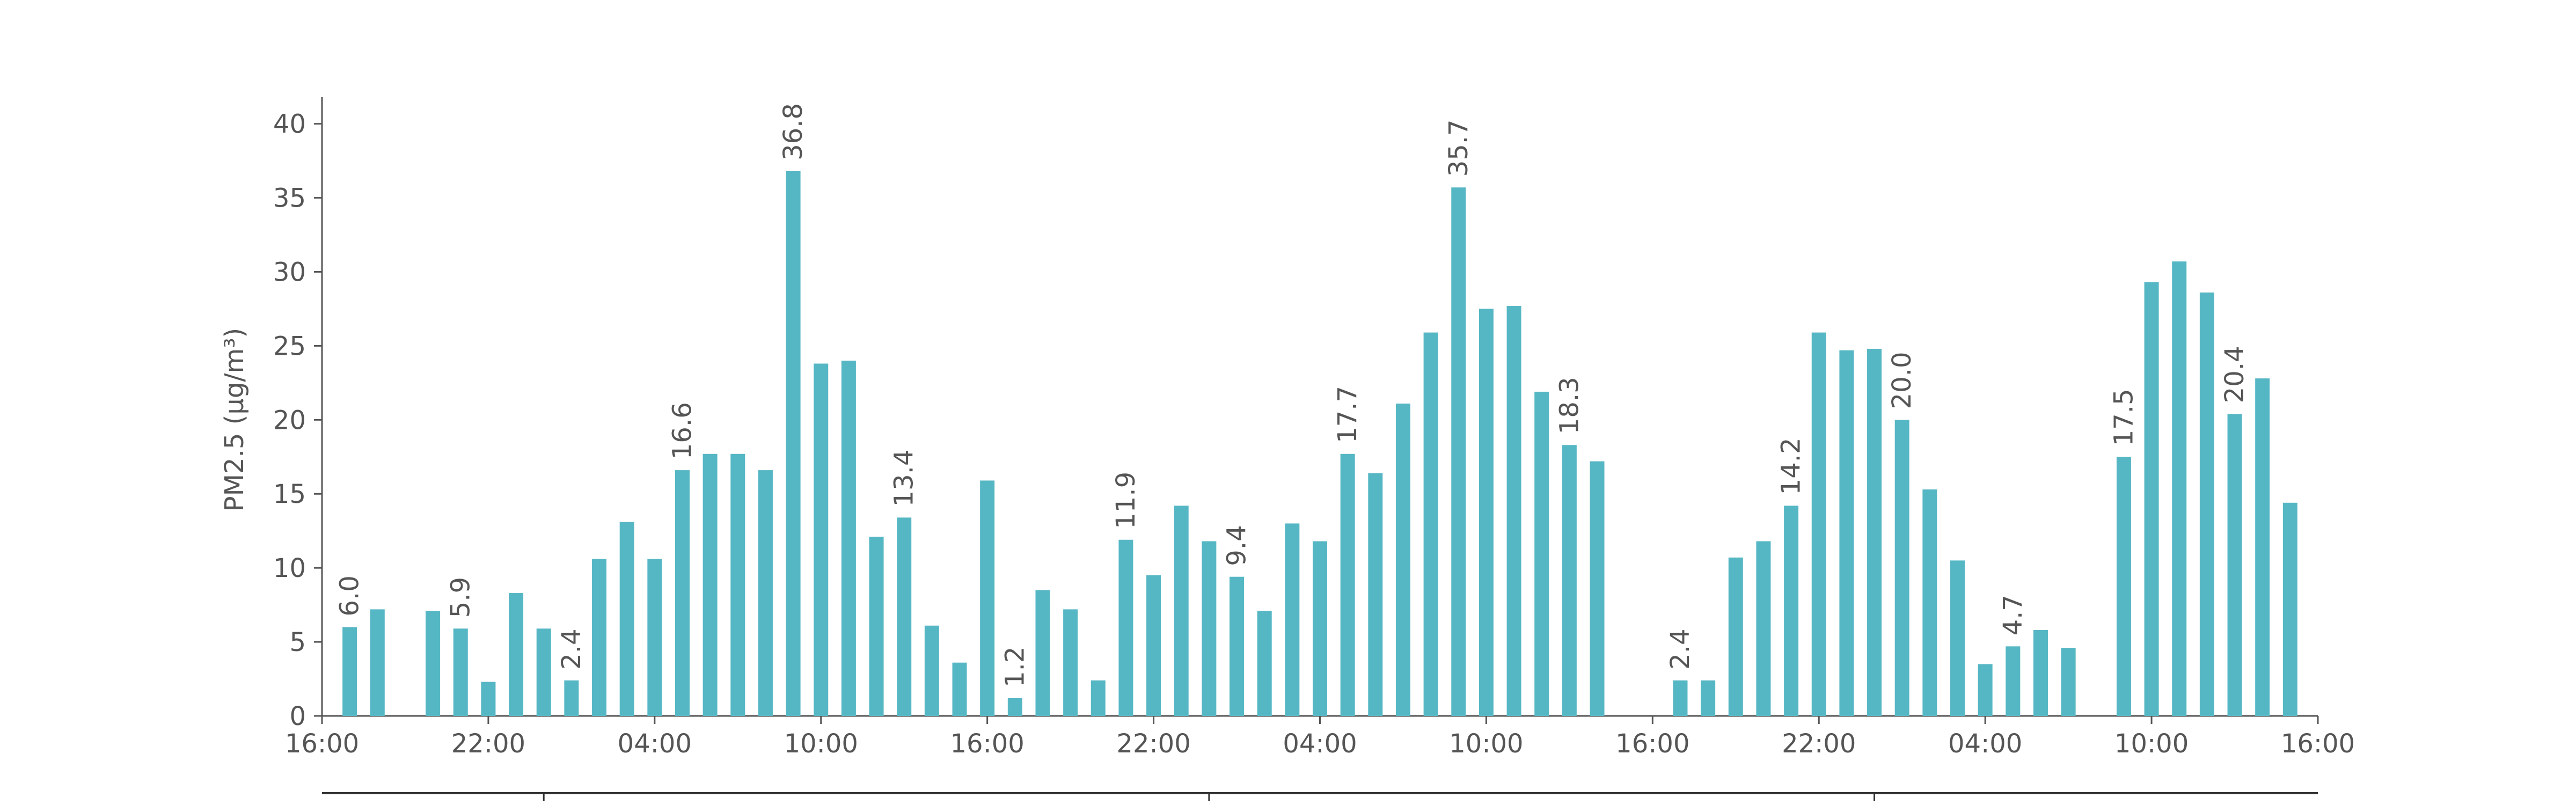  I want to click on y-tick-label: 5, so click(297, 642).